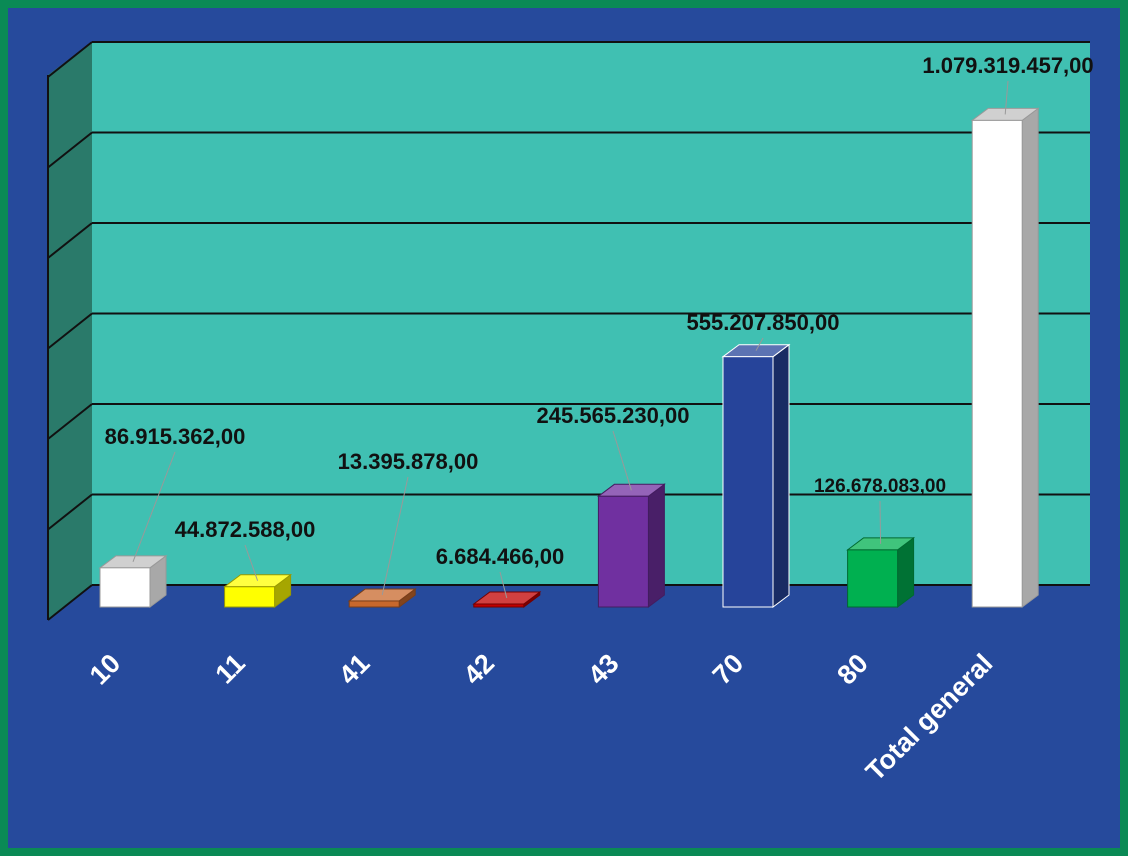 This screenshot has height=856, width=1128. What do you see at coordinates (880, 486) in the screenshot?
I see `value-label: 126.678.083,00` at bounding box center [880, 486].